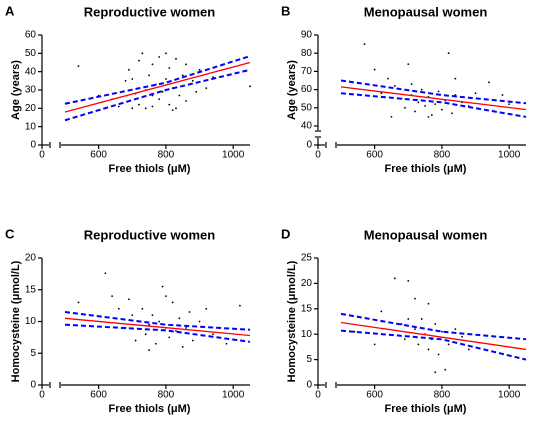 The image size is (550, 429). What do you see at coordinates (426, 11) in the screenshot?
I see `panel-title: Menopausal women` at bounding box center [426, 11].